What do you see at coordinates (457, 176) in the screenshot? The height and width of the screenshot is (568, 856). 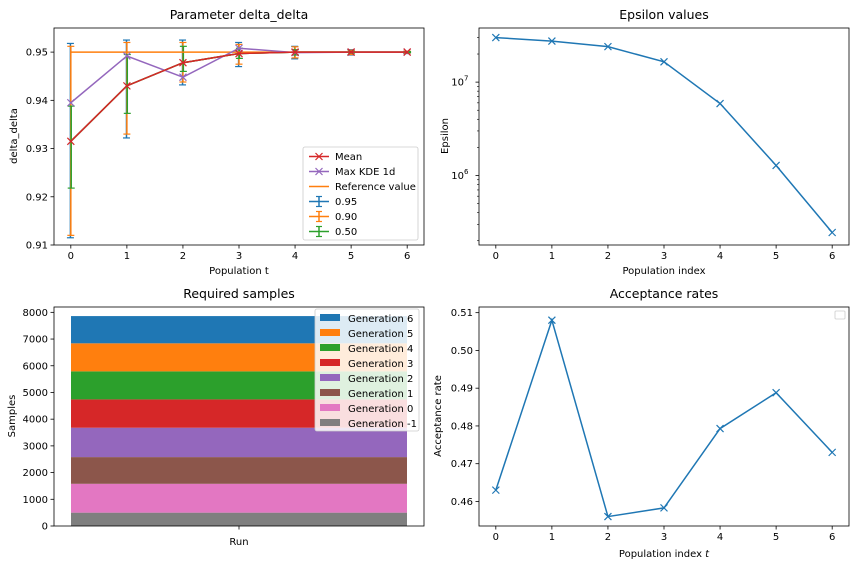 I see `epsilon-y-tick-label-1: 10` at bounding box center [457, 176].